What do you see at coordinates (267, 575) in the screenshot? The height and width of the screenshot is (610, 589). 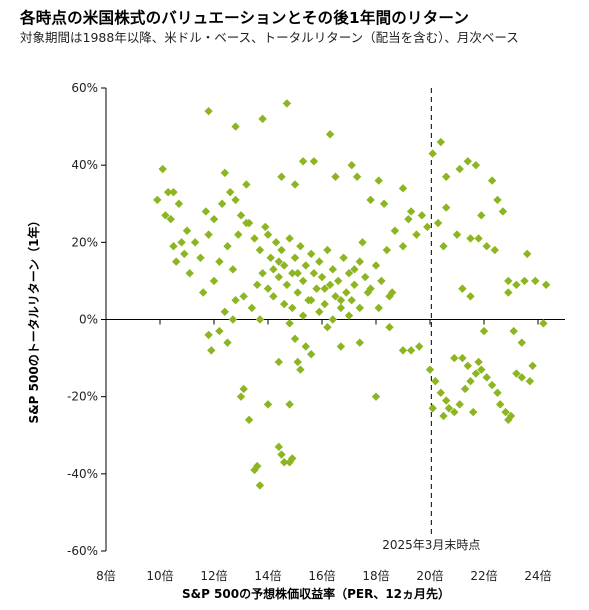 I see `x-tick-label: 14倍` at bounding box center [267, 575].